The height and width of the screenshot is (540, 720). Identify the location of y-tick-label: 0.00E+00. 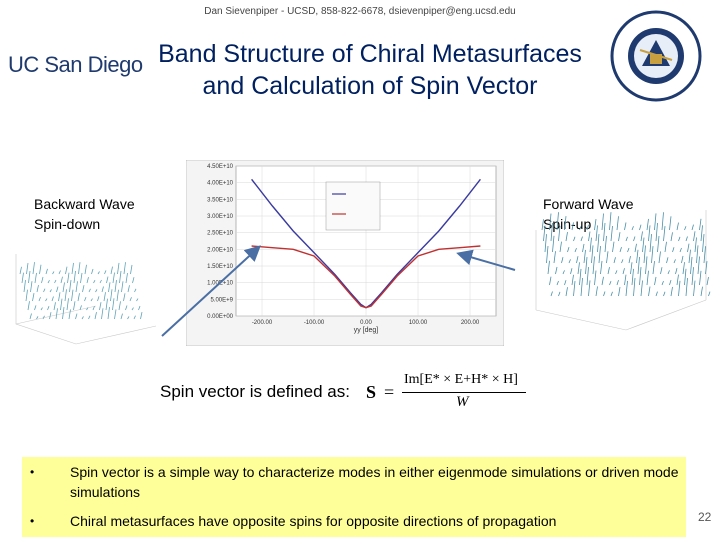
(220, 317).